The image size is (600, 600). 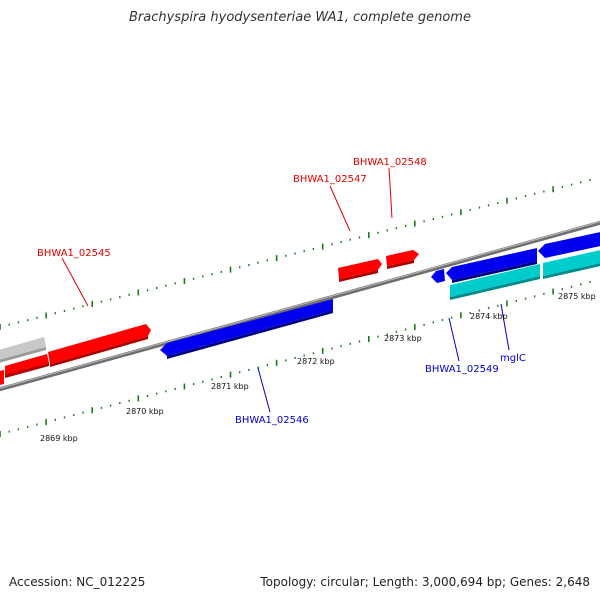 I want to click on tick-label-2869: 2869 kbp, so click(x=59, y=438).